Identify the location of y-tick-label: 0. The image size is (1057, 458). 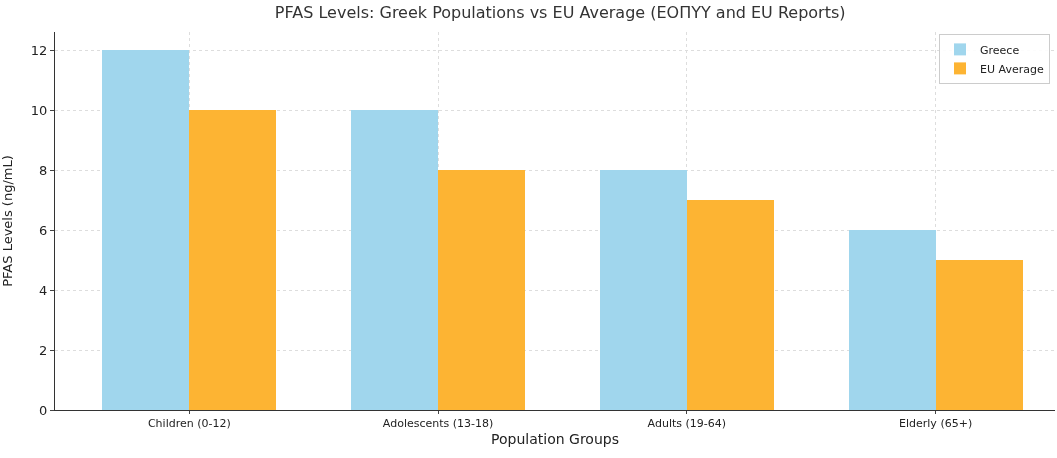
(43, 410).